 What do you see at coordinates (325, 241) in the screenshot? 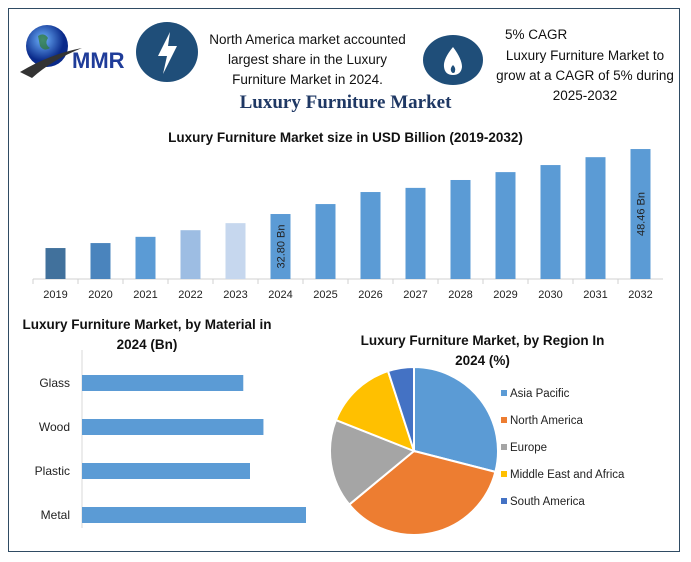
I see `bar-2025` at bounding box center [325, 241].